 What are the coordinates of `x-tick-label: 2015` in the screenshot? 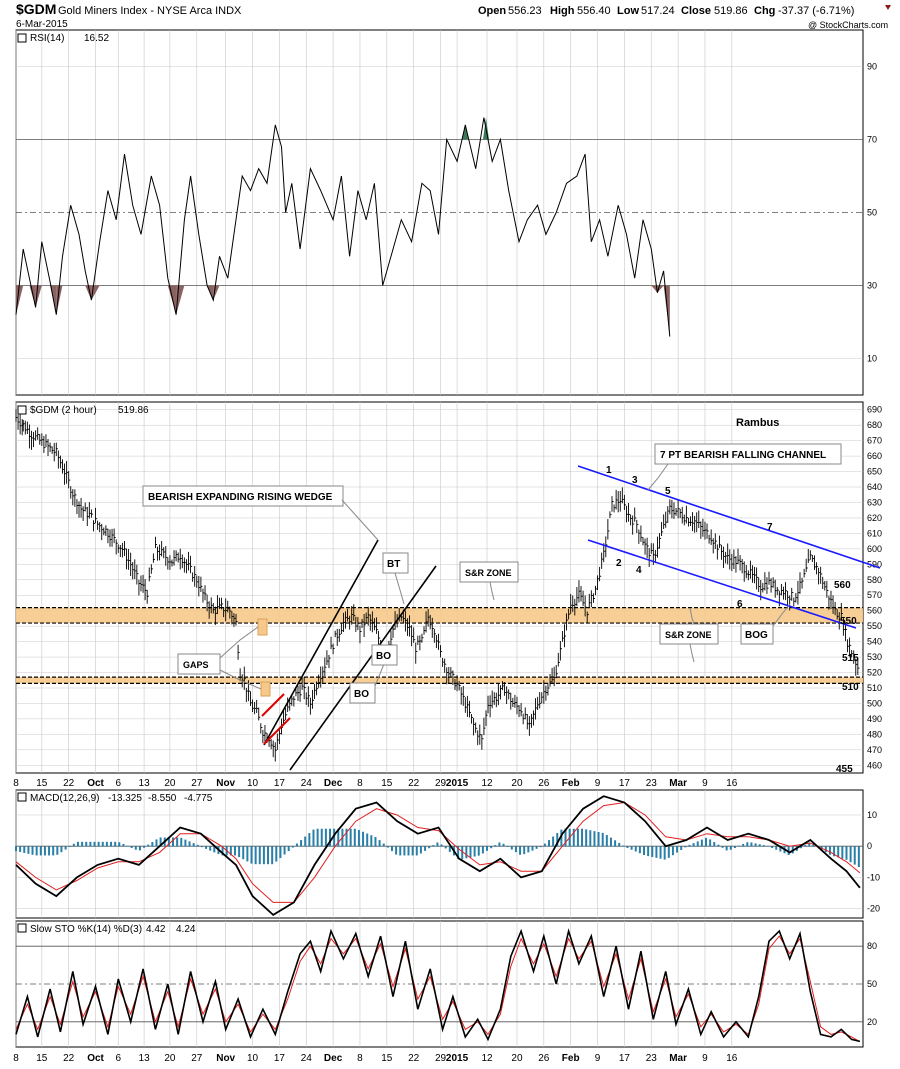 It's located at (457, 783).